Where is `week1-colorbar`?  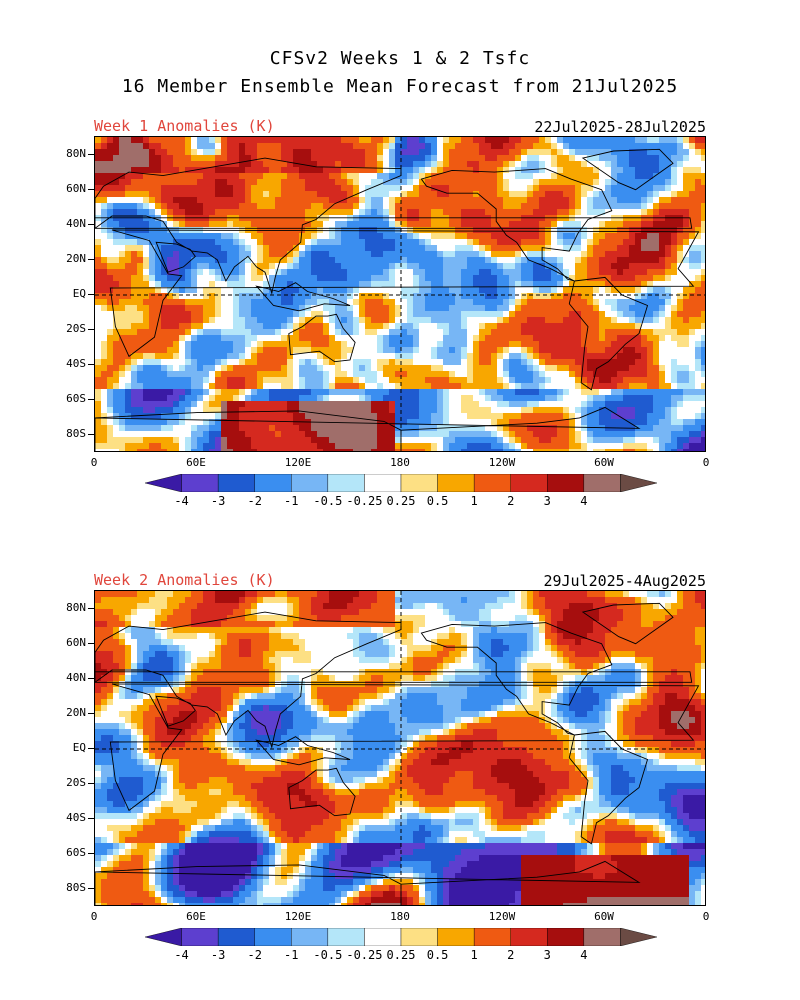 week1-colorbar is located at coordinates (401, 483).